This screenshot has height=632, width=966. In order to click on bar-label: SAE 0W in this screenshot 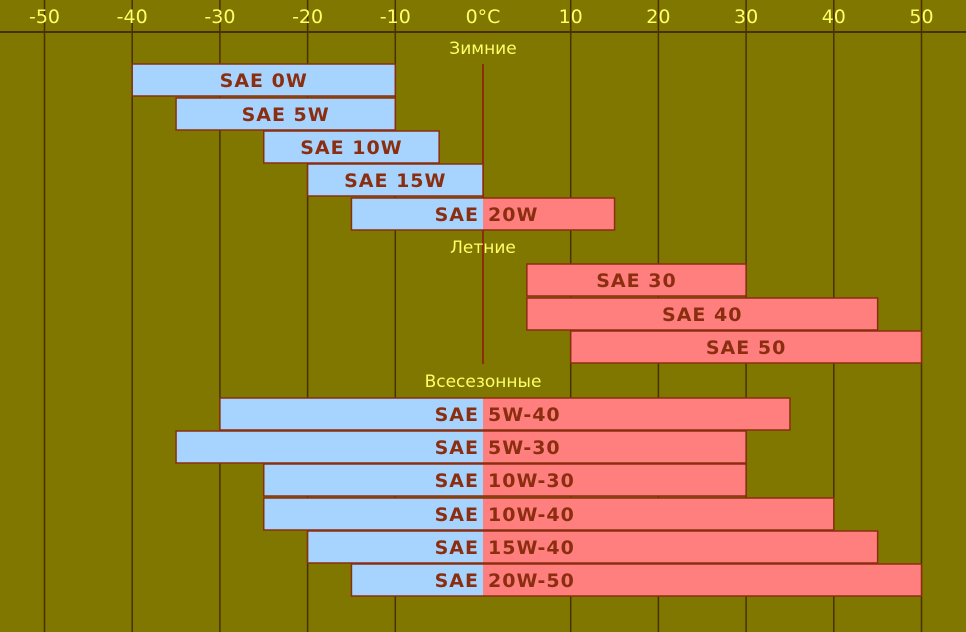, I will do `click(264, 81)`.